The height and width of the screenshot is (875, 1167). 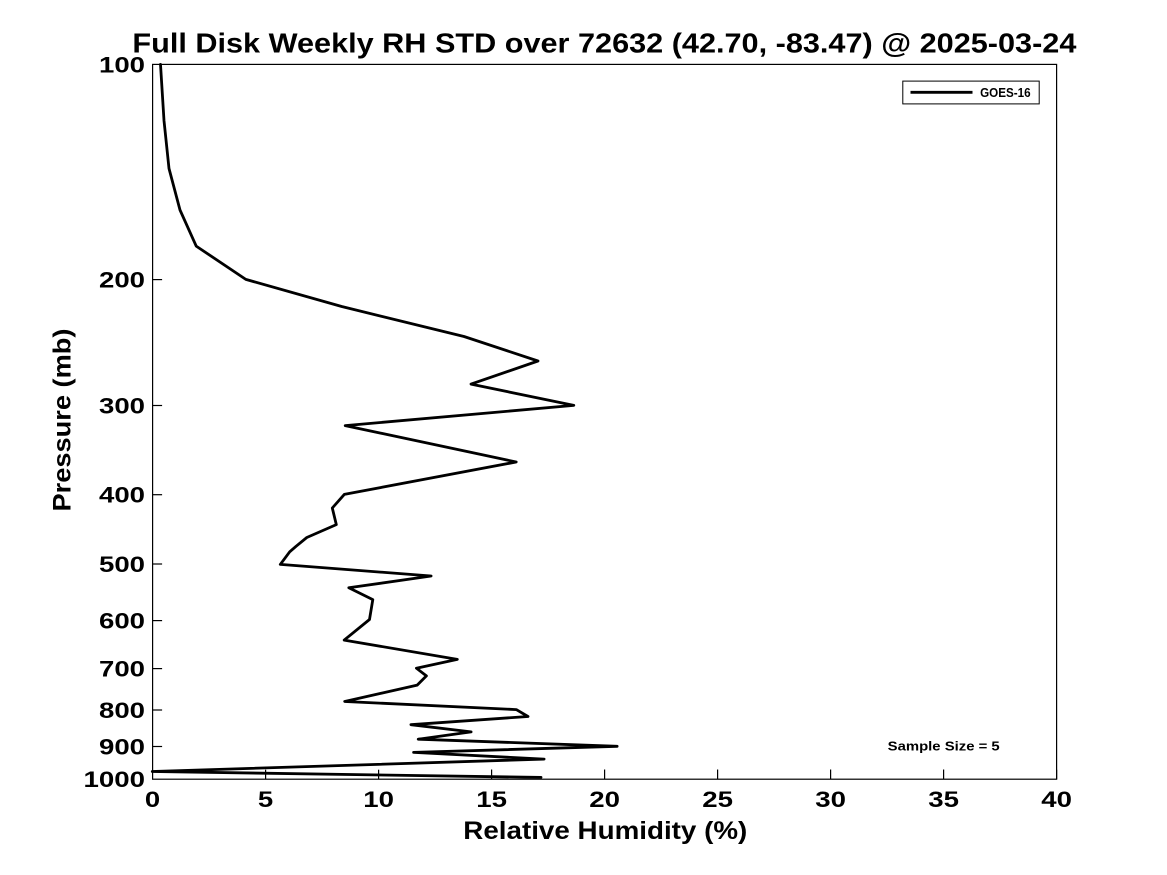 What do you see at coordinates (491, 799) in the screenshot?
I see `svg-text: 15` at bounding box center [491, 799].